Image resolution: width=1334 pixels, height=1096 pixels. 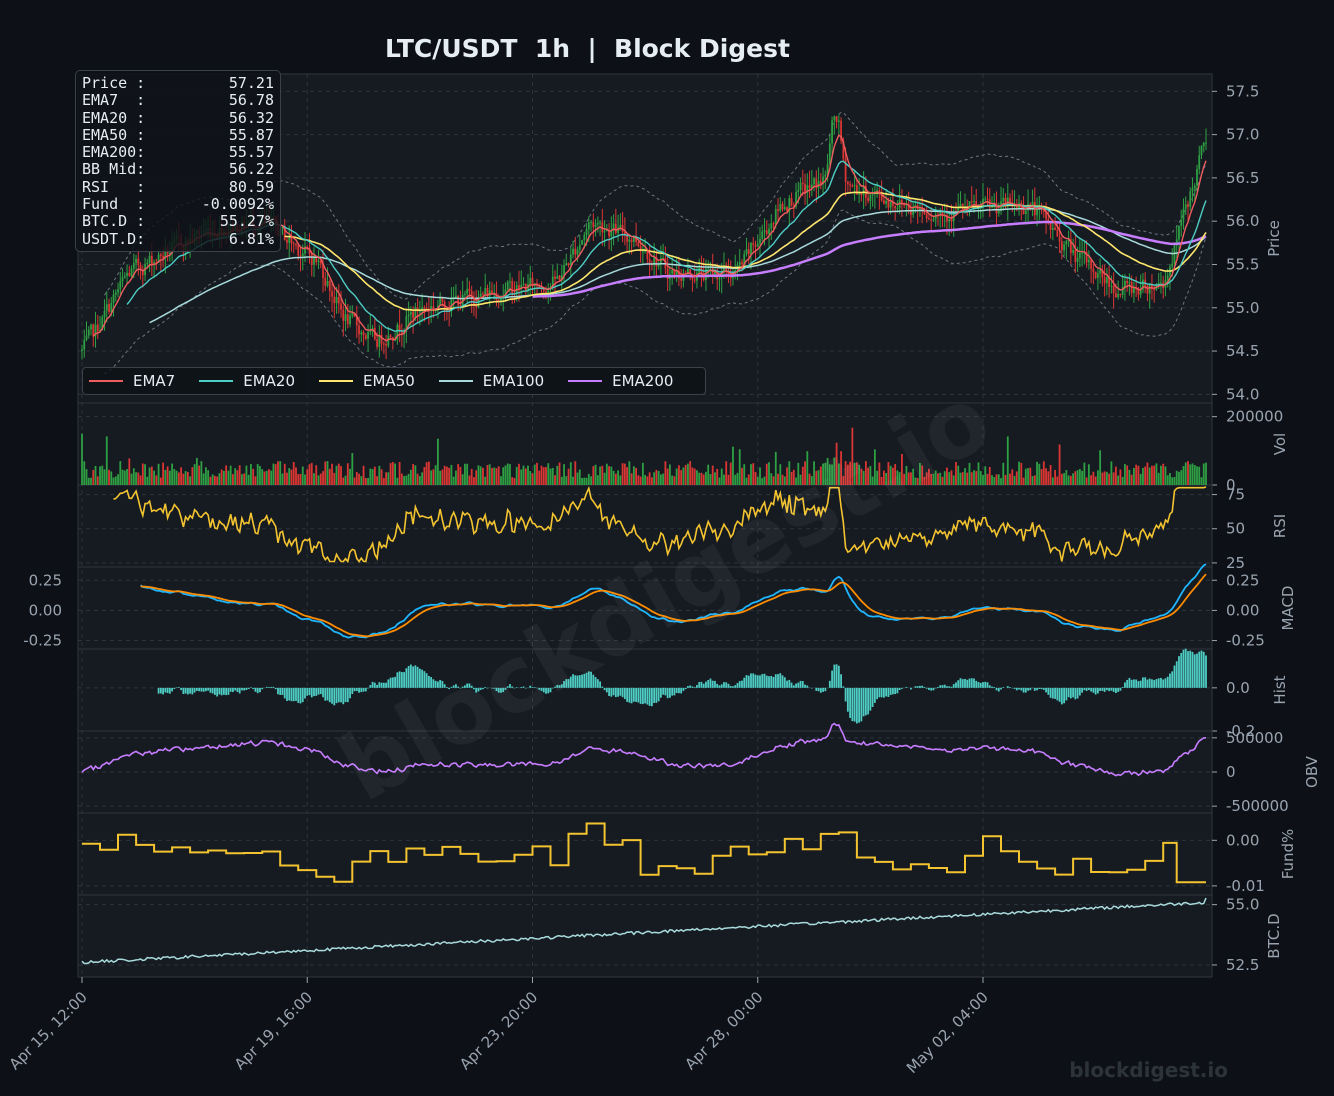 I want to click on axis-label-funding: Fund%, so click(x=1288, y=854).